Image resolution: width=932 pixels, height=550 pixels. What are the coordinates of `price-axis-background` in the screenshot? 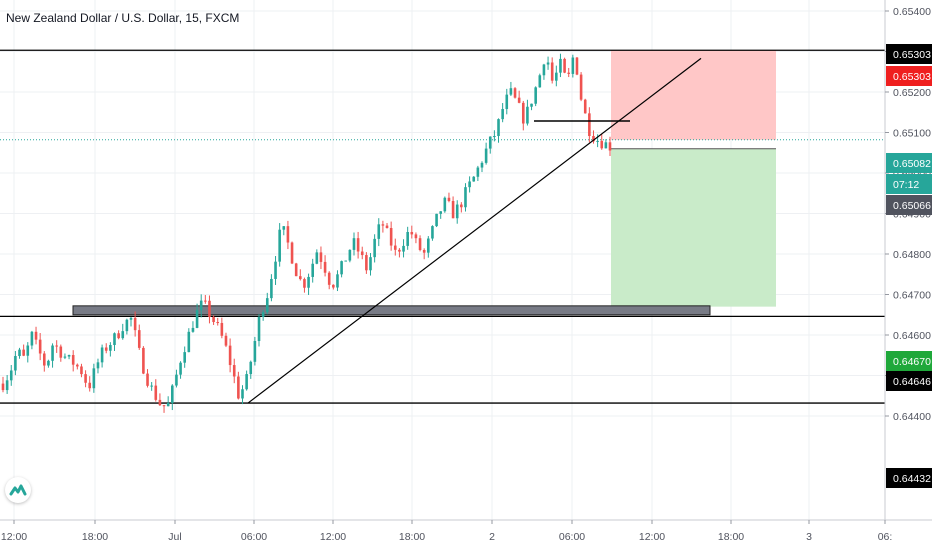 It's located at (908, 260).